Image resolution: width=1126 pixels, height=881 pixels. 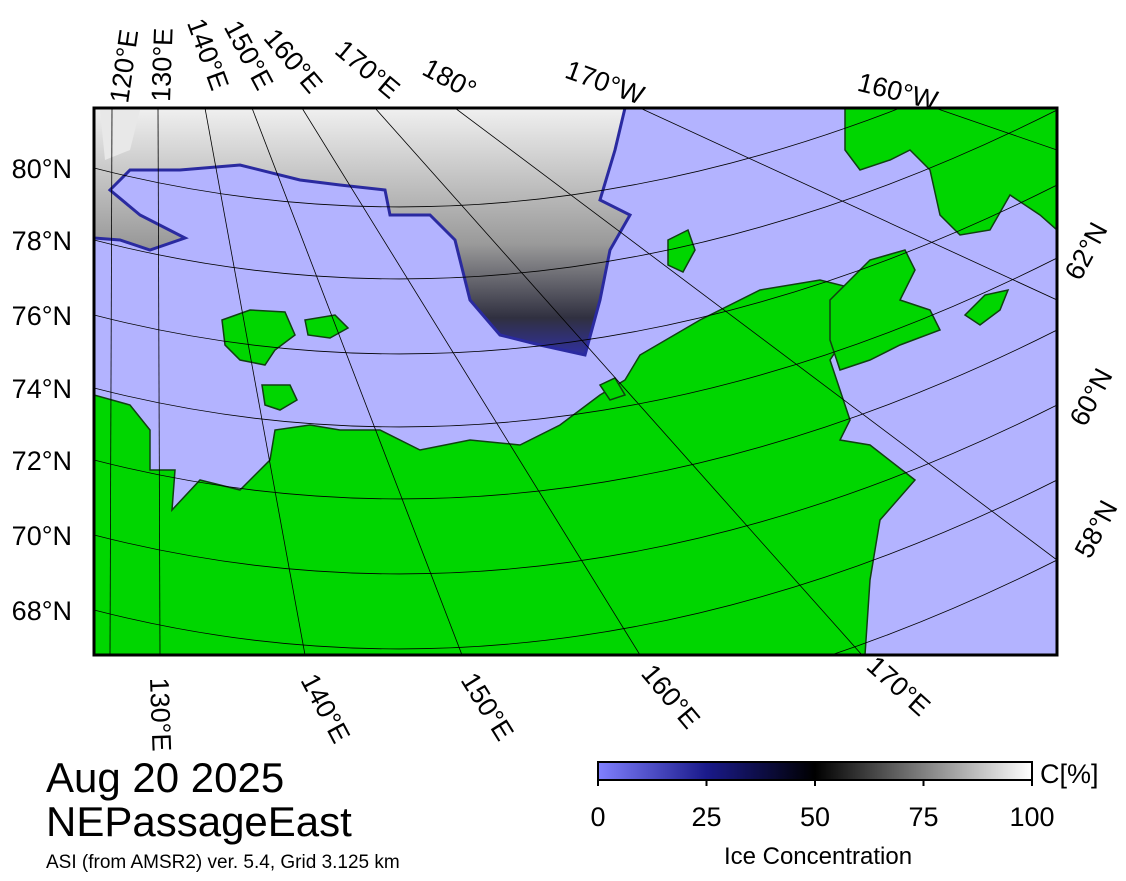 What do you see at coordinates (818, 856) in the screenshot?
I see `colorbar-label: Ice Concentration` at bounding box center [818, 856].